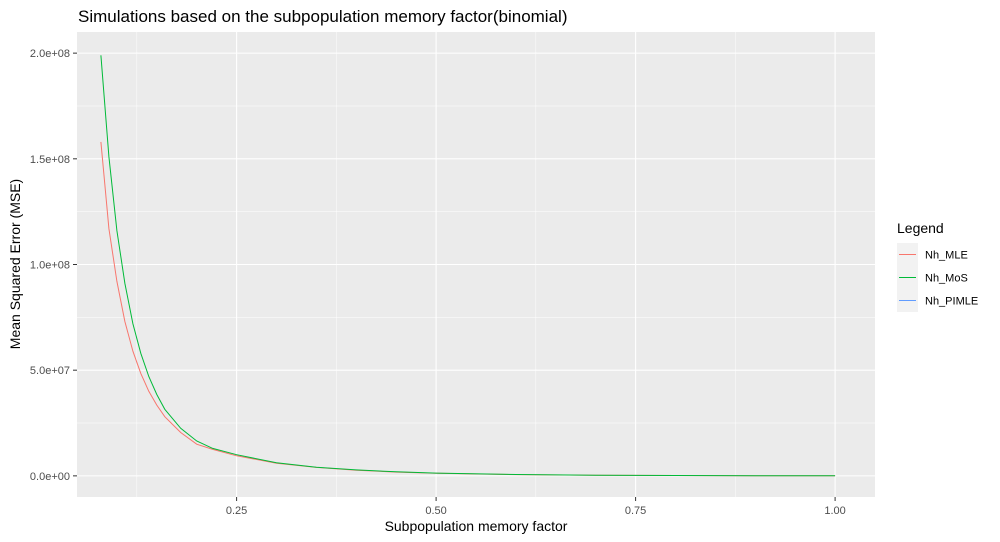 This screenshot has height=542, width=1000. I want to click on x-tick-label: 1.00, so click(834, 511).